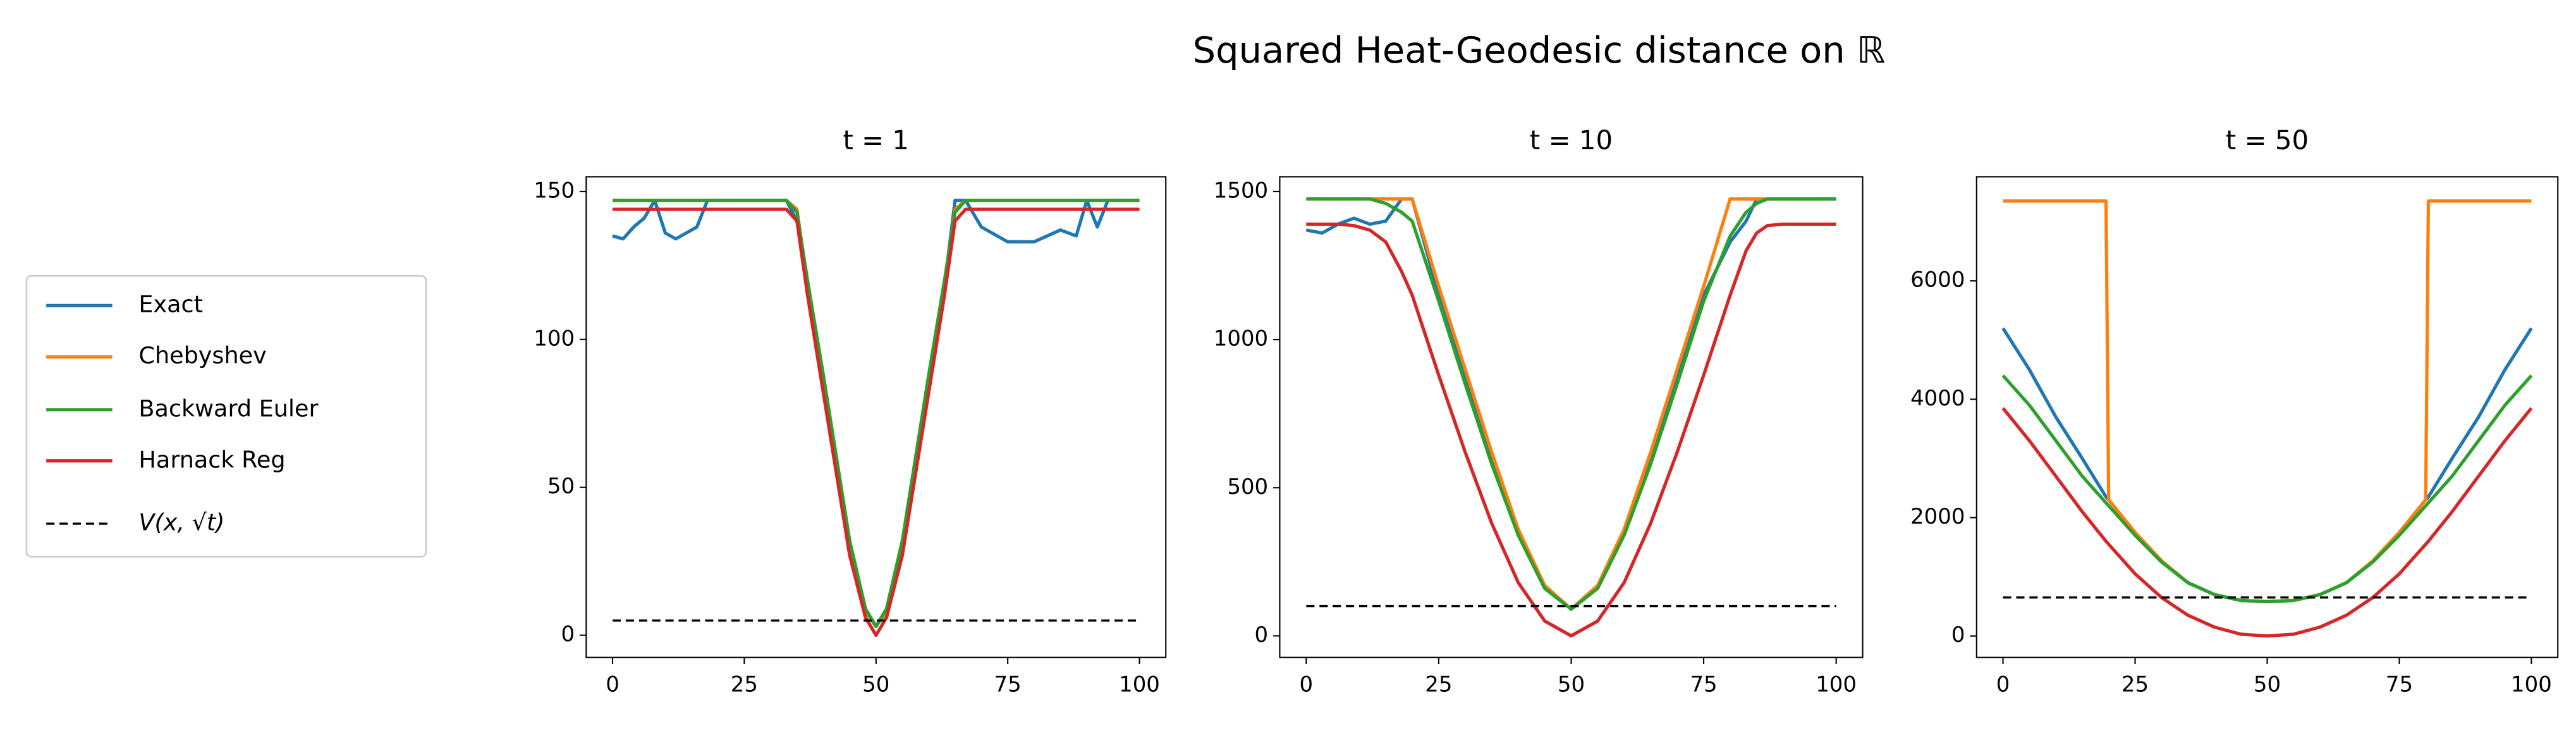 Image resolution: width=2576 pixels, height=738 pixels. I want to click on legend-box, so click(226, 416).